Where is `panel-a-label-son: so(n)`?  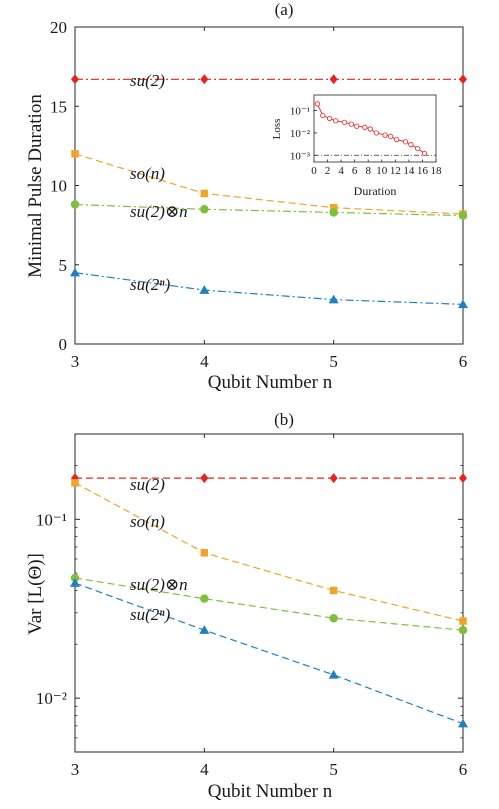 panel-a-label-son: so(n) is located at coordinates (147, 173).